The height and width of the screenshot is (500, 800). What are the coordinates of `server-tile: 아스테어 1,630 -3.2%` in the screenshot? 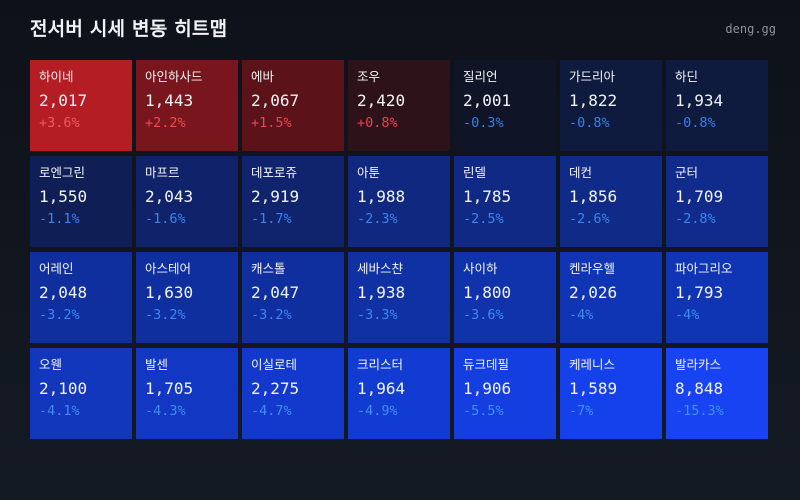 It's located at (187, 297).